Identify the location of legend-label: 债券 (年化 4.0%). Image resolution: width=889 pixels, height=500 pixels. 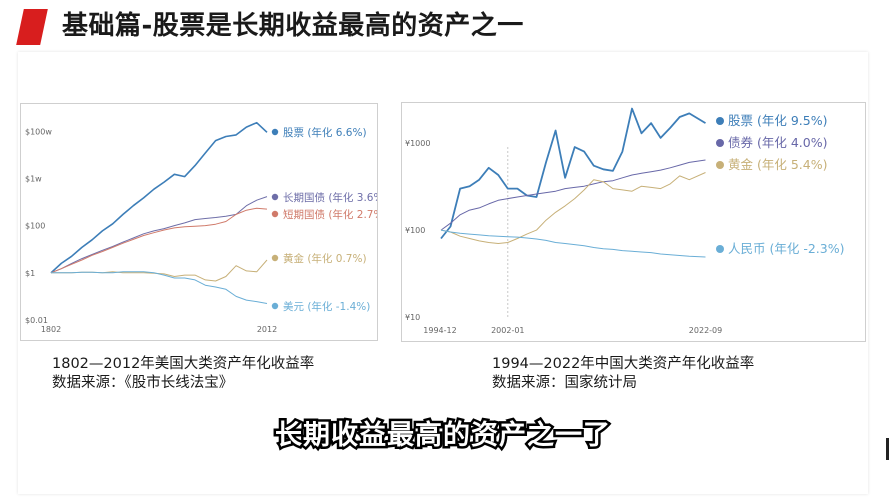
(777, 142).